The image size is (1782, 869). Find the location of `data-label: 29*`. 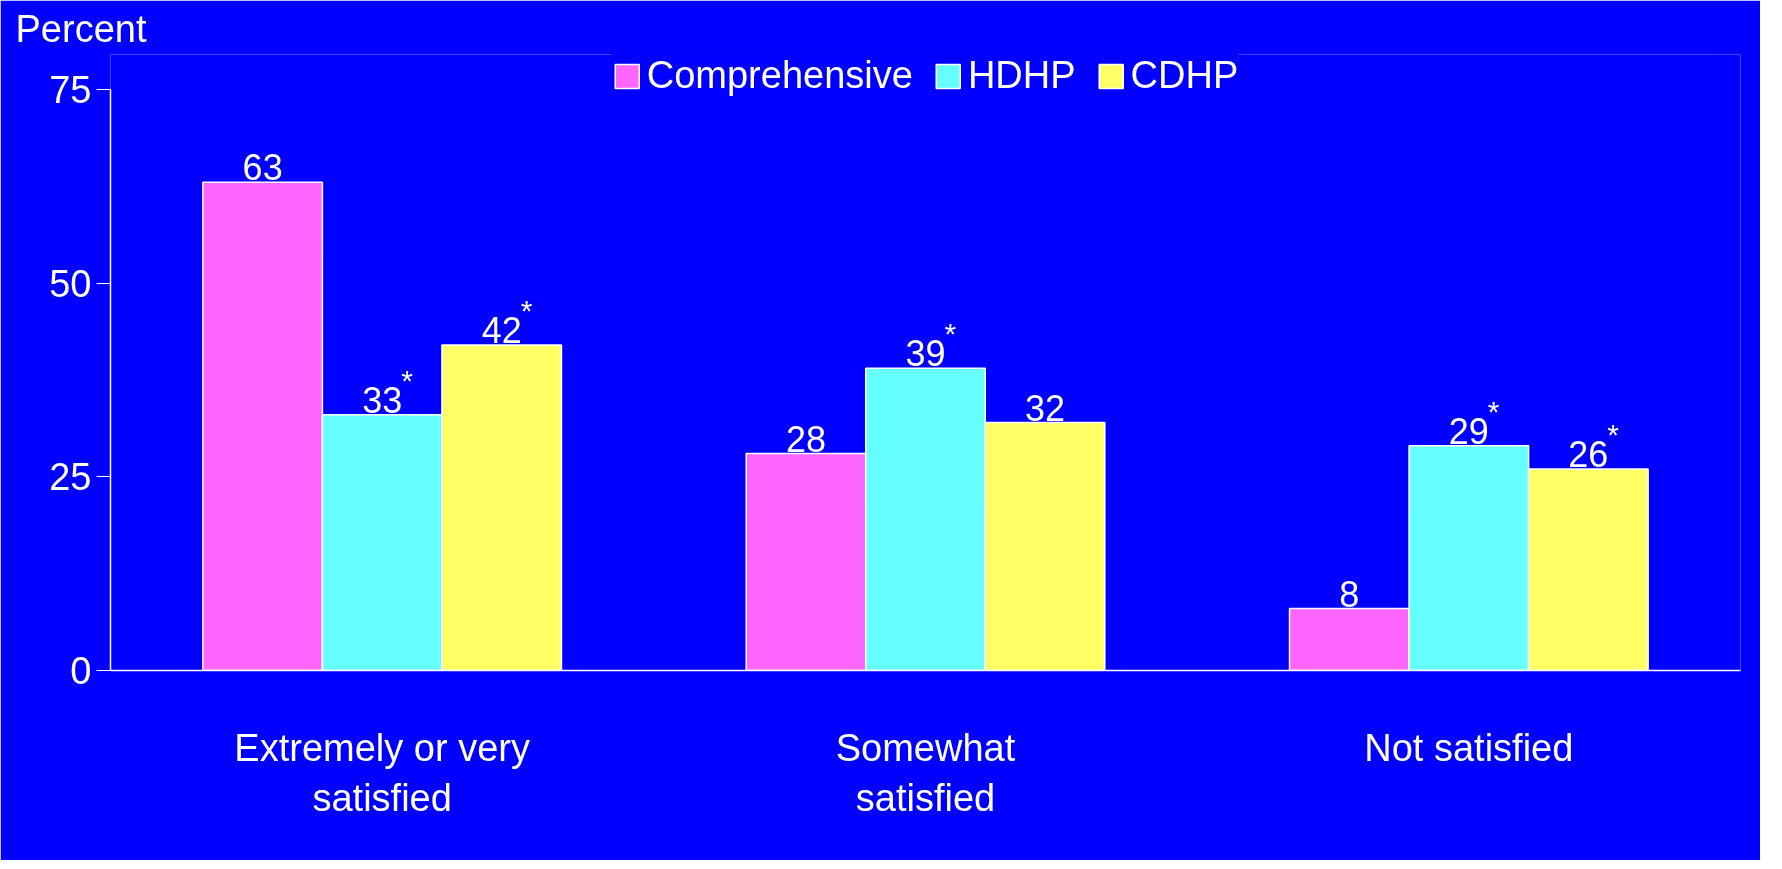

data-label: 29* is located at coordinates (1474, 423).